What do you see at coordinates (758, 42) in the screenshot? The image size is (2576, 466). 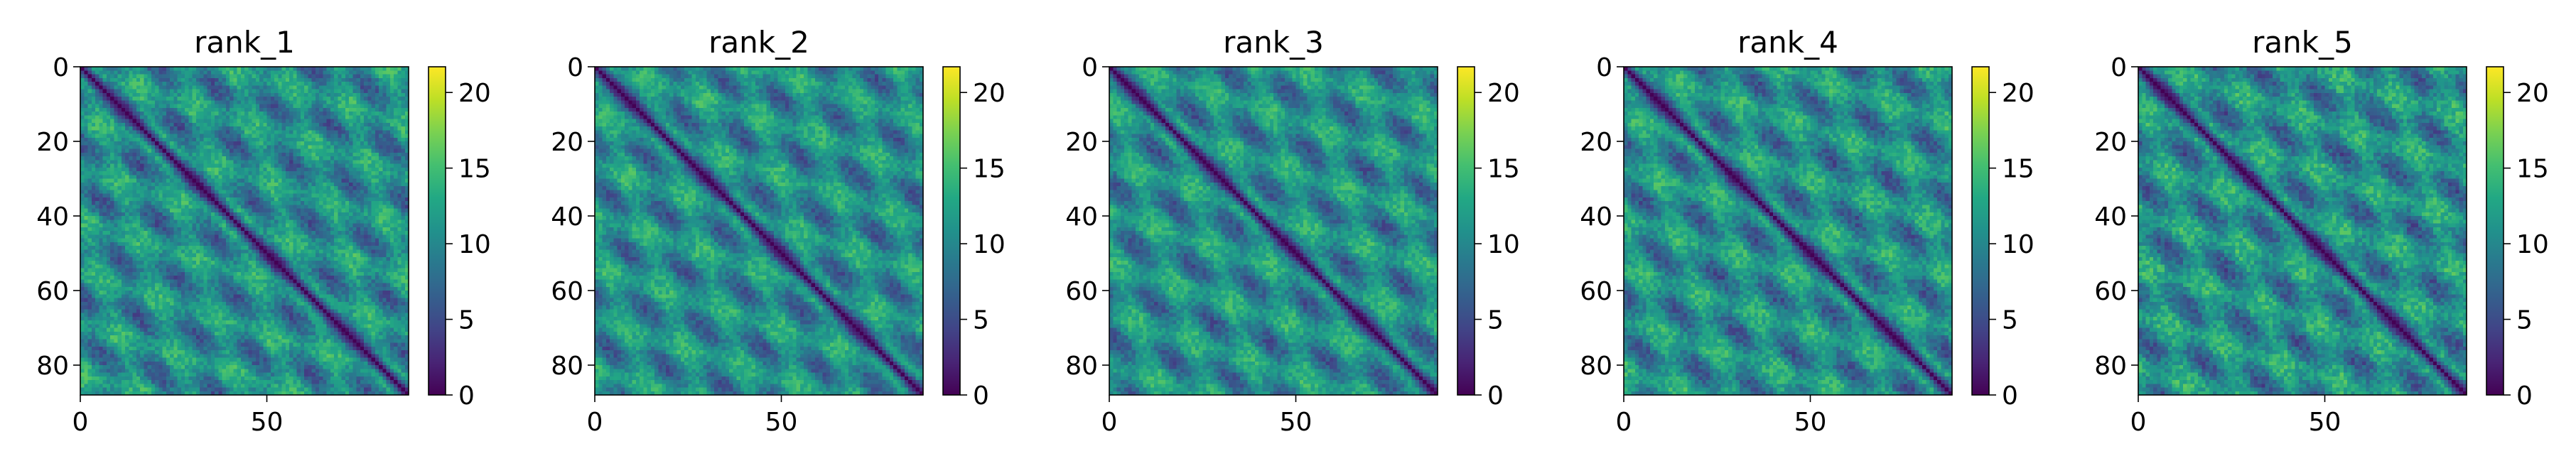 I see `chart-title: rank_2` at bounding box center [758, 42].